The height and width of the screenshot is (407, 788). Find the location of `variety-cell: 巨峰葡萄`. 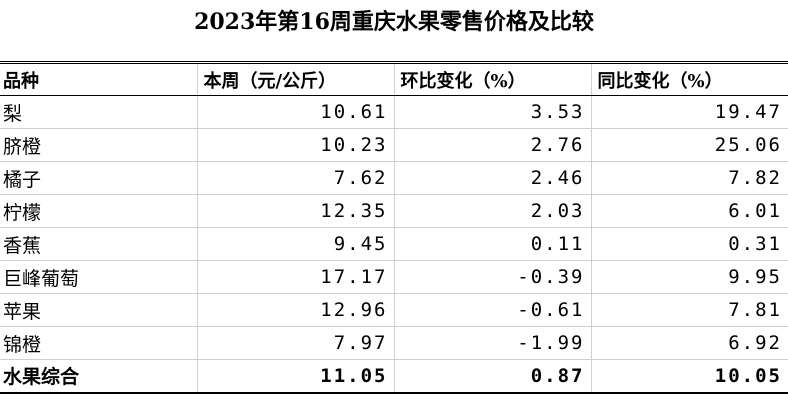

variety-cell: 巨峰葡萄 is located at coordinates (98, 277).